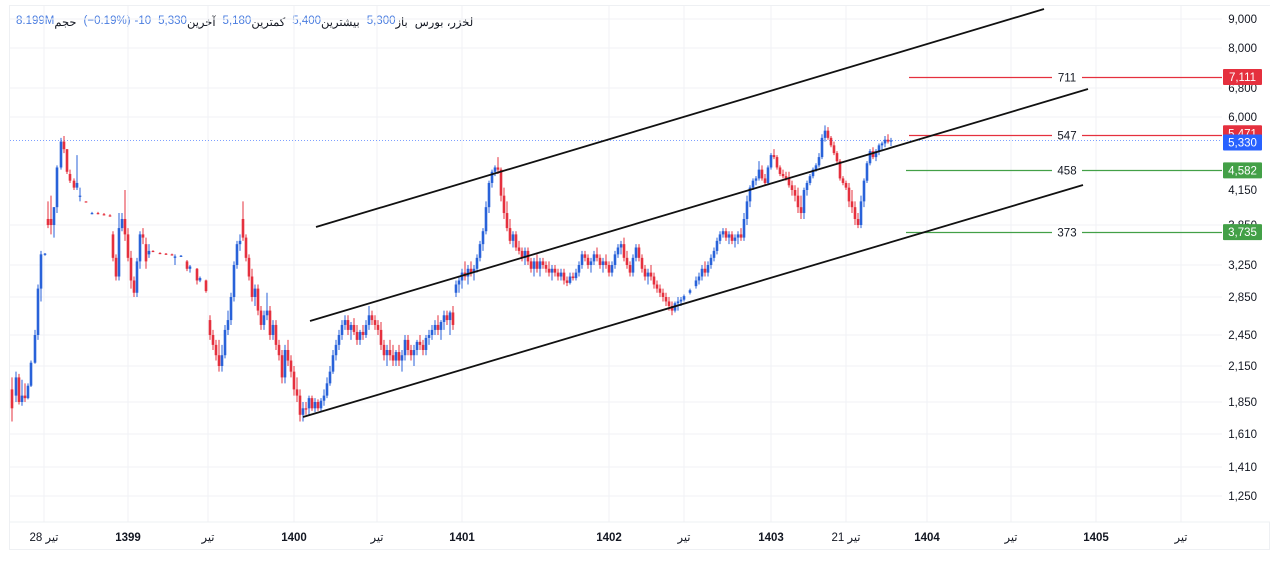 The width and height of the screenshot is (1280, 561). Describe the element at coordinates (1064, 172) in the screenshot. I see `horizontal-level-458: 458` at that location.